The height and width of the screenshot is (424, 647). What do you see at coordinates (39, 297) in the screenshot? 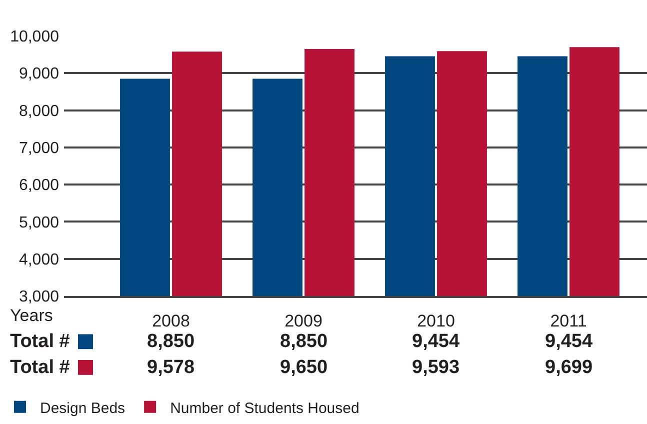
I see `y-tick-label: 3,000` at bounding box center [39, 297].